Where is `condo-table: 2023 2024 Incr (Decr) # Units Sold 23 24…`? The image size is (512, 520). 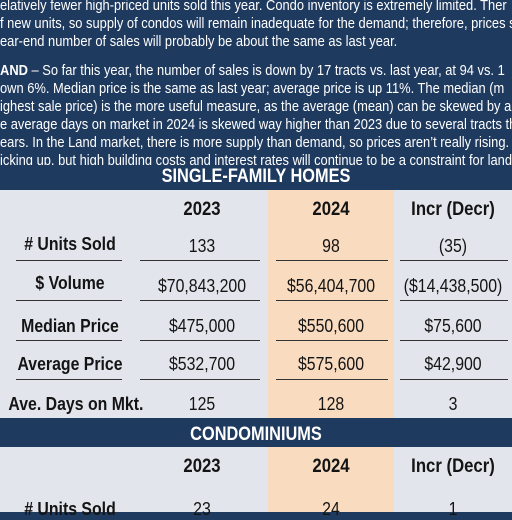
condo-table: 2023 2024 Incr (Decr) # Units Sold 23 24… is located at coordinates (256, 483).